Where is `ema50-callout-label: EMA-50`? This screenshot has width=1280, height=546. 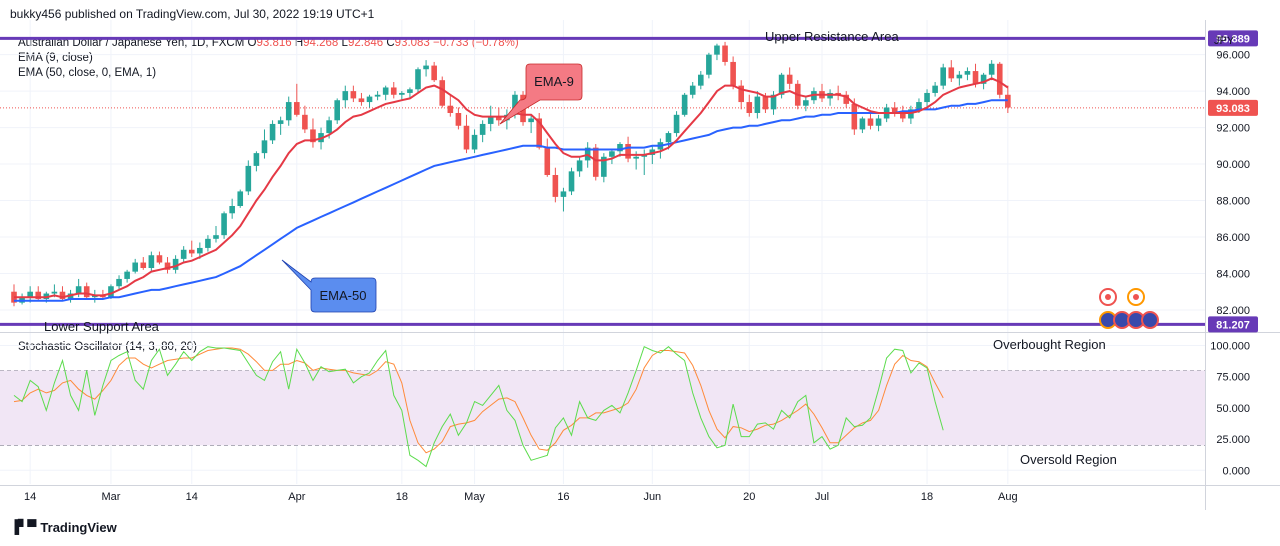 ema50-callout-label: EMA-50 is located at coordinates (343, 295).